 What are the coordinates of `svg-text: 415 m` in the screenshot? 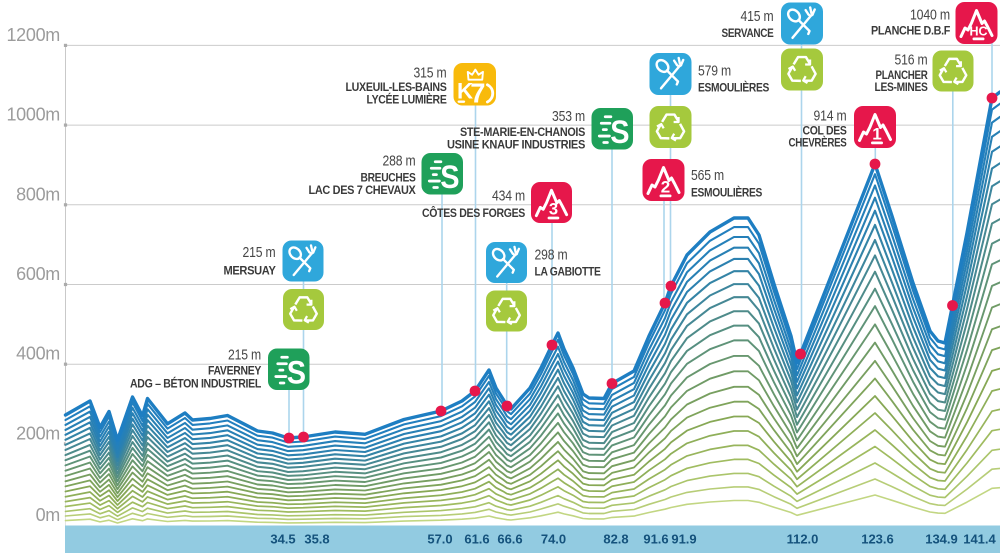 It's located at (757, 17).